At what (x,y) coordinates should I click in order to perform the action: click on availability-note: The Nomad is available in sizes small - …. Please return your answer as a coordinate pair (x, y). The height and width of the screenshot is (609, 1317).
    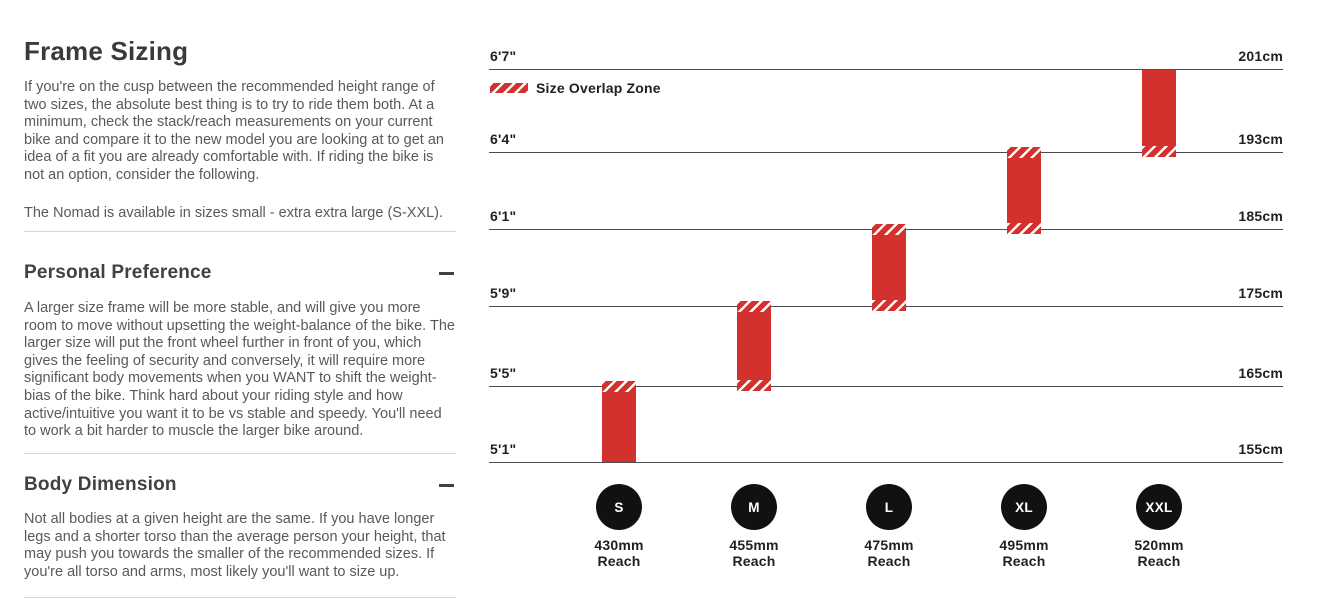
    Looking at the image, I should click on (234, 213).